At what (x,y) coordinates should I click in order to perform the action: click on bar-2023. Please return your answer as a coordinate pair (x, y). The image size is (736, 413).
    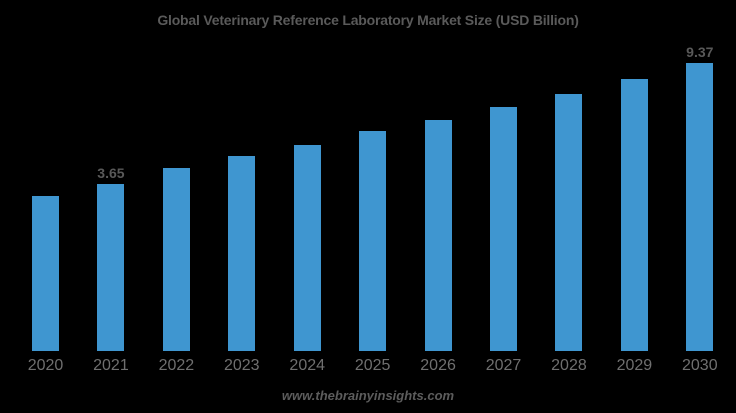
    Looking at the image, I should click on (242, 253).